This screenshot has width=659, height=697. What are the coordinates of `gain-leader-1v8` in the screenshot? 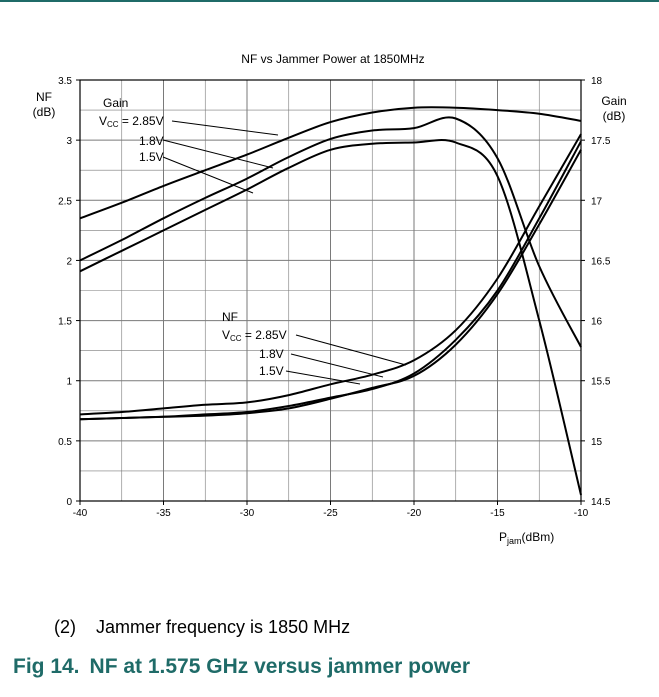 It's located at (218, 154).